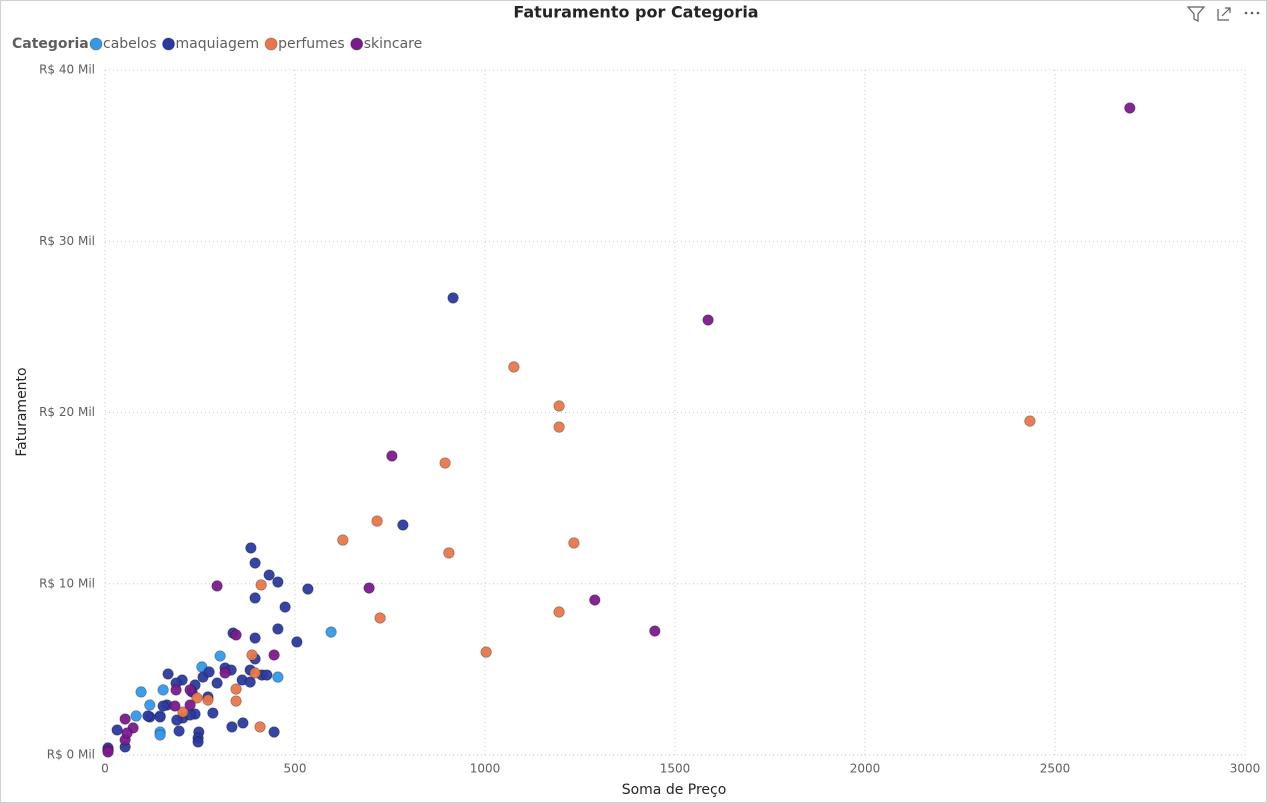  I want to click on visual-header-icons, so click(1223, 14).